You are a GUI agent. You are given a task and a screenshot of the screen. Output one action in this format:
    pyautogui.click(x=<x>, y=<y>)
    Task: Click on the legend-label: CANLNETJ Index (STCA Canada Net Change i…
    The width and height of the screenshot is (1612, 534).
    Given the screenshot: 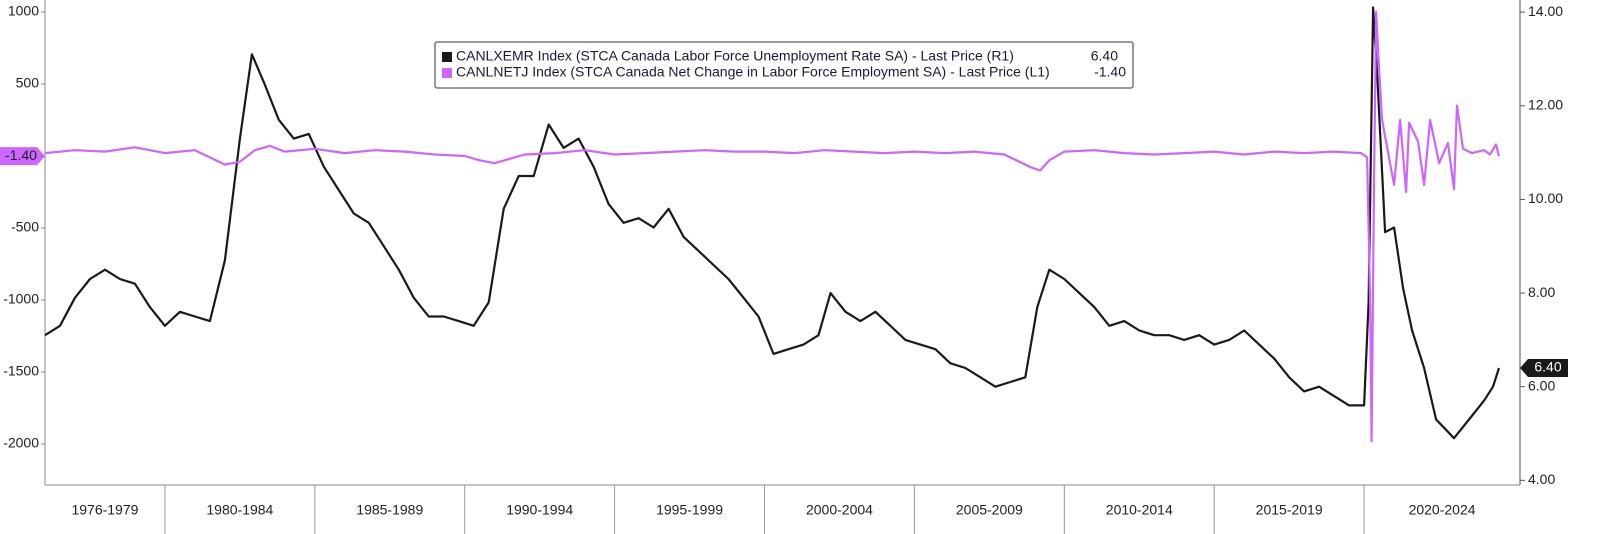 What is the action you would take?
    pyautogui.click(x=753, y=72)
    